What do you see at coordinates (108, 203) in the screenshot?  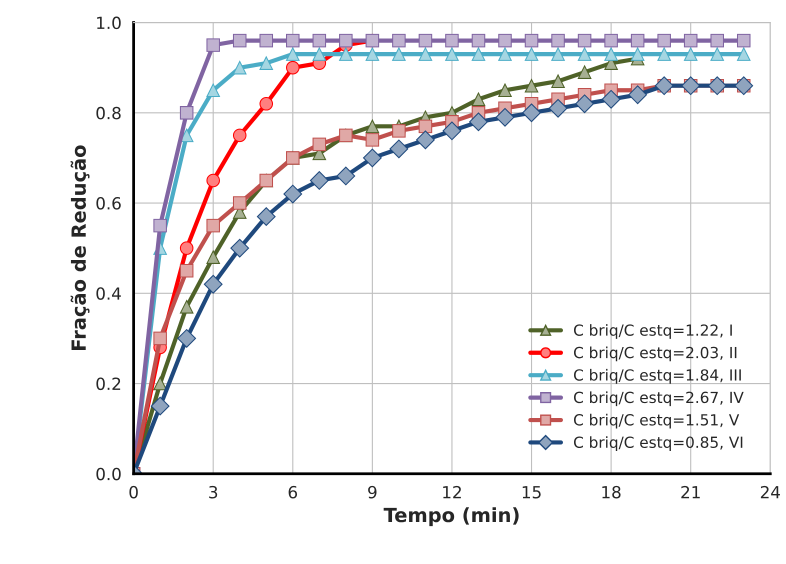 I see `y-tick-label: 0.6` at bounding box center [108, 203].